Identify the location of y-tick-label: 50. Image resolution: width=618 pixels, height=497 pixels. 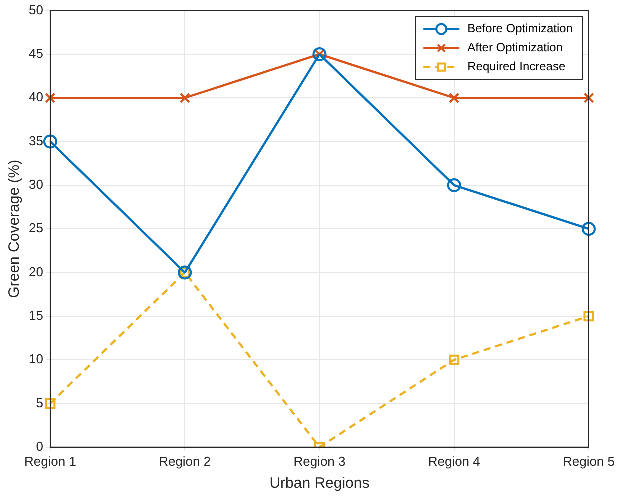
(36, 10).